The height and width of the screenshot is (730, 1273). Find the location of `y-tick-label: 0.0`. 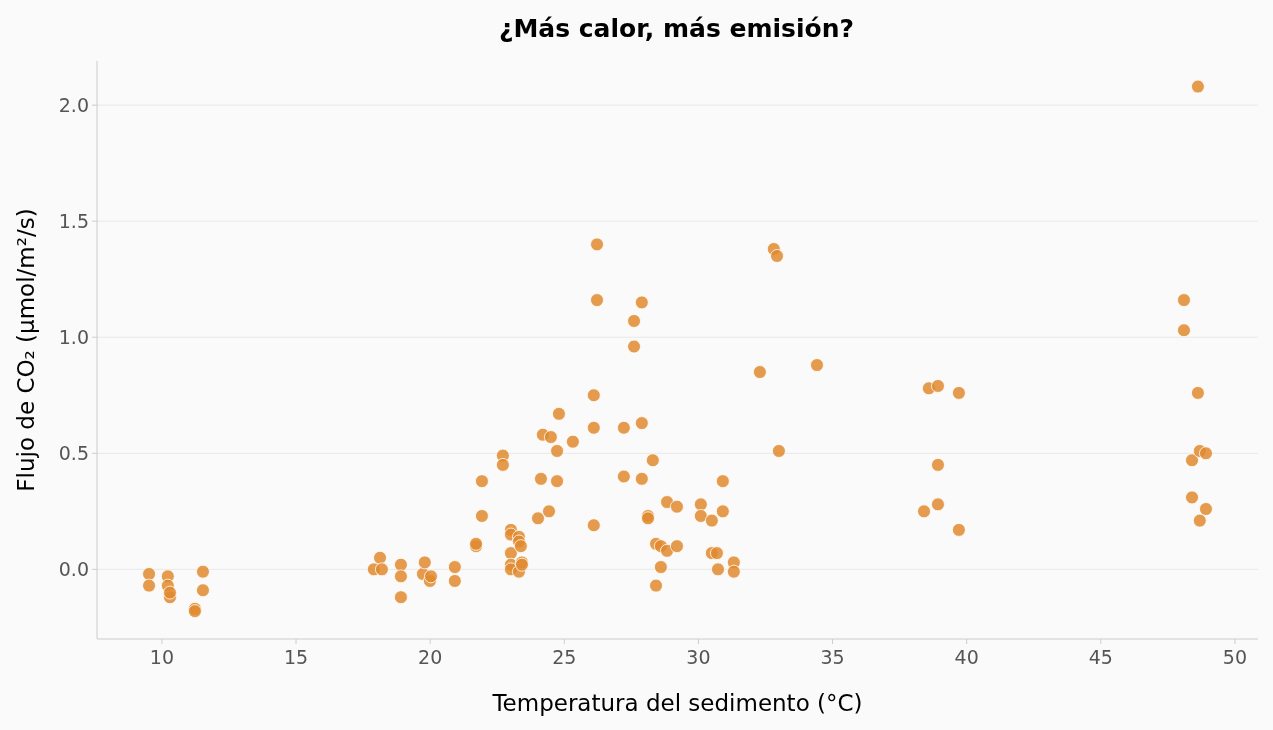

y-tick-label: 0.0 is located at coordinates (73, 569).